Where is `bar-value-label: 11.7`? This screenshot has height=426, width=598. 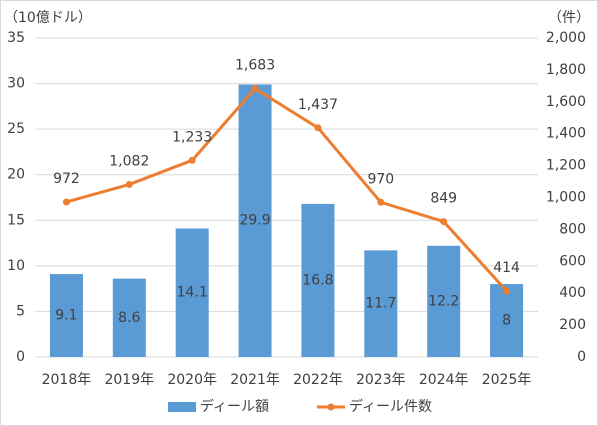 bar-value-label: 11.7 is located at coordinates (380, 304).